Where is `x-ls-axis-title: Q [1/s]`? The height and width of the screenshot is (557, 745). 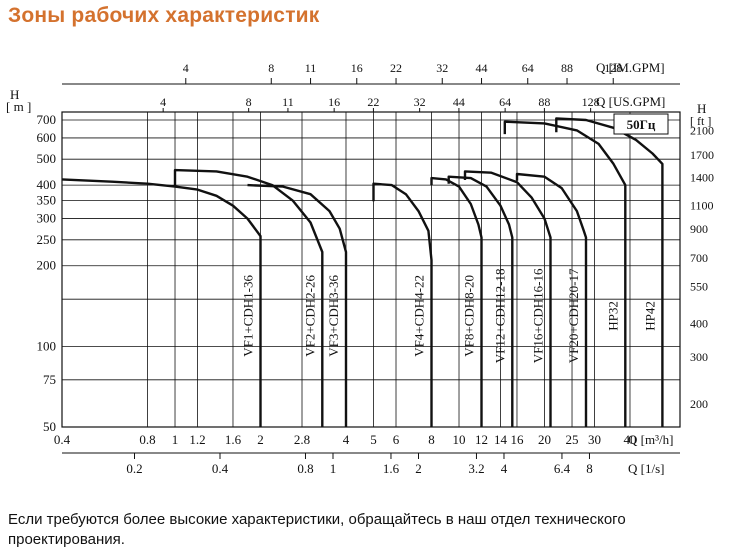 x-ls-axis-title: Q [1/s] is located at coordinates (646, 468).